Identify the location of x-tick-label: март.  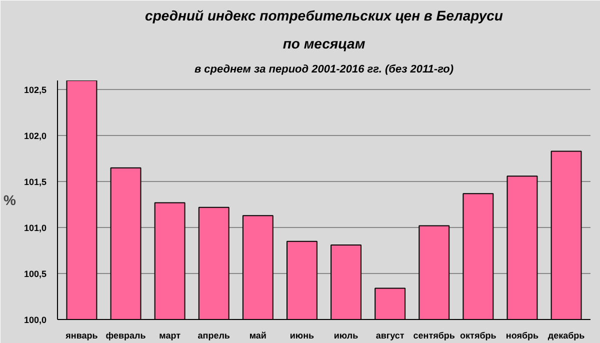
(170, 335).